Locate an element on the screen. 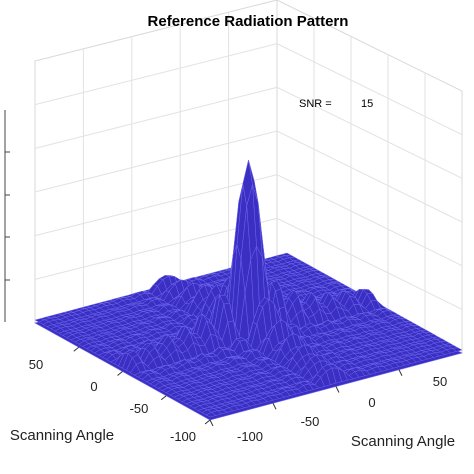  x-tick-label: -100 is located at coordinates (250, 436).